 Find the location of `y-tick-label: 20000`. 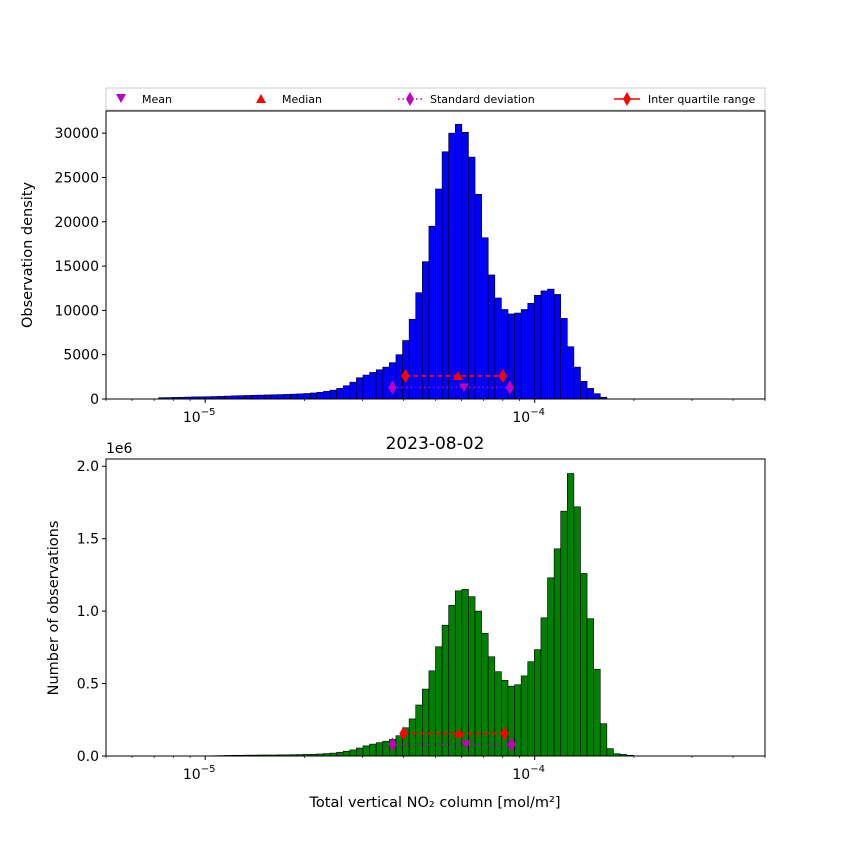

y-tick-label: 20000 is located at coordinates (76, 223).